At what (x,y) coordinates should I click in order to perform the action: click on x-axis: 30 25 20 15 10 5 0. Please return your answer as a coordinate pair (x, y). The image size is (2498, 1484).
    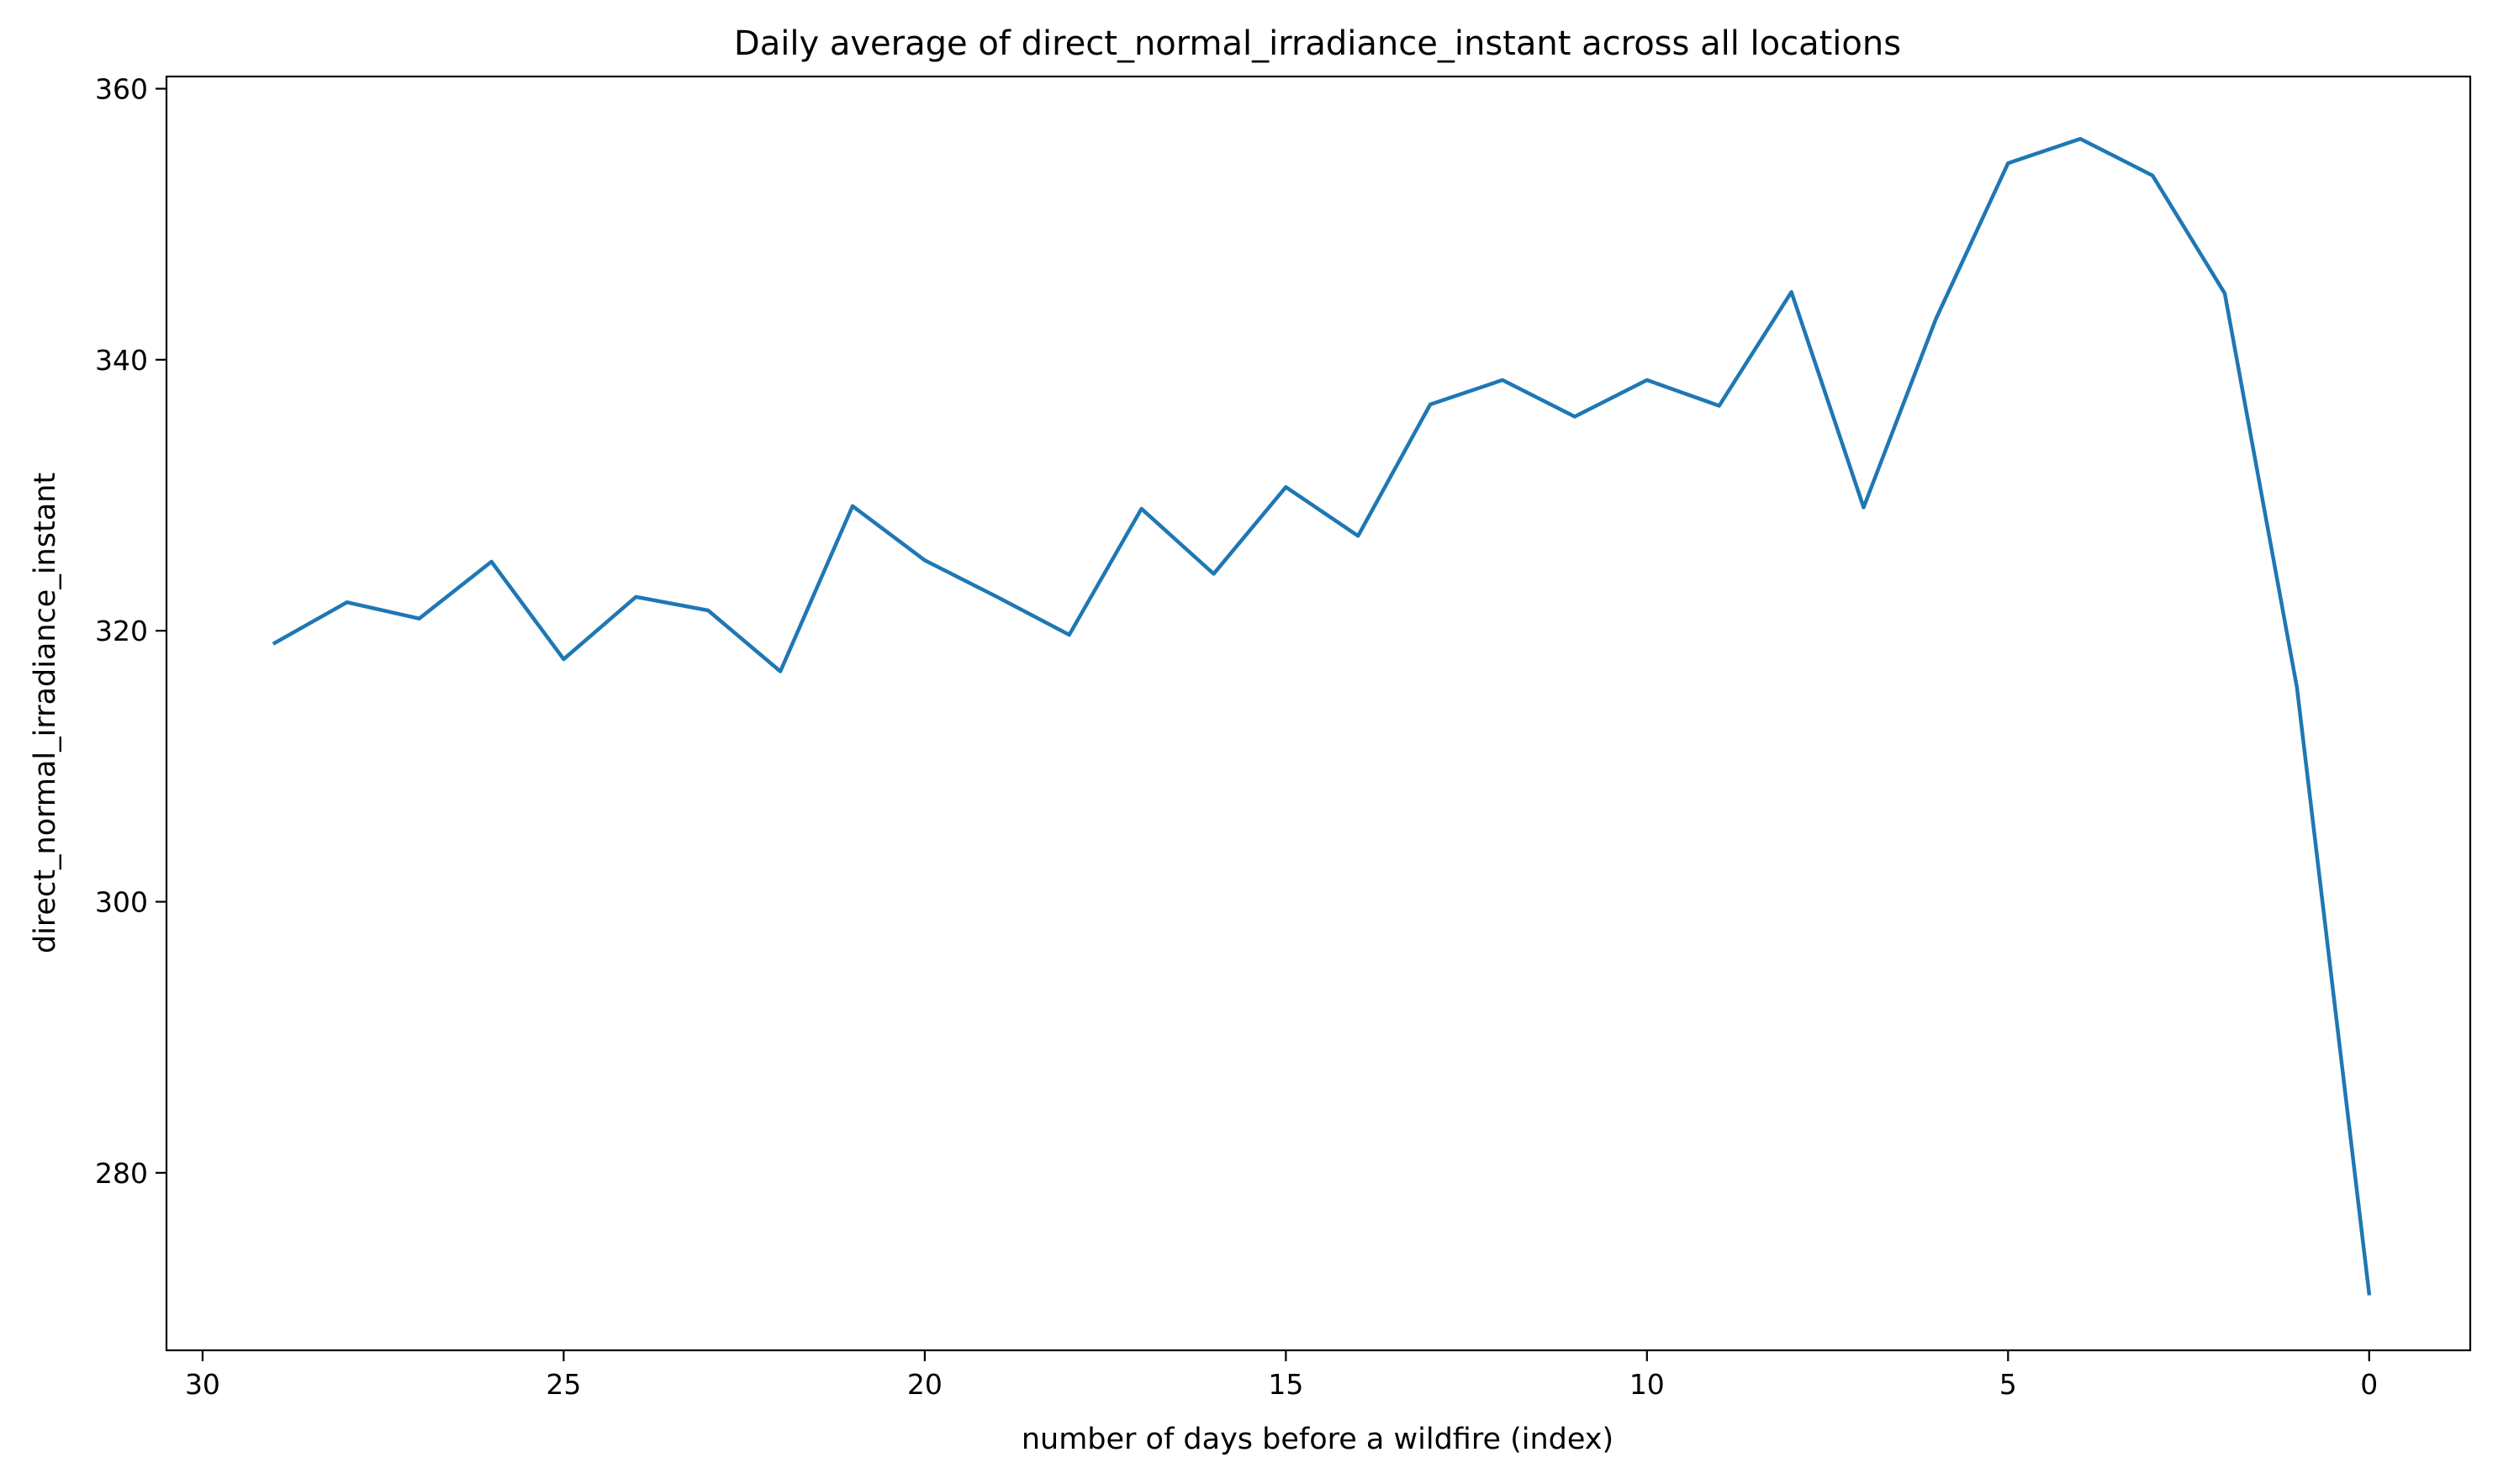
    Looking at the image, I should click on (1281, 1375).